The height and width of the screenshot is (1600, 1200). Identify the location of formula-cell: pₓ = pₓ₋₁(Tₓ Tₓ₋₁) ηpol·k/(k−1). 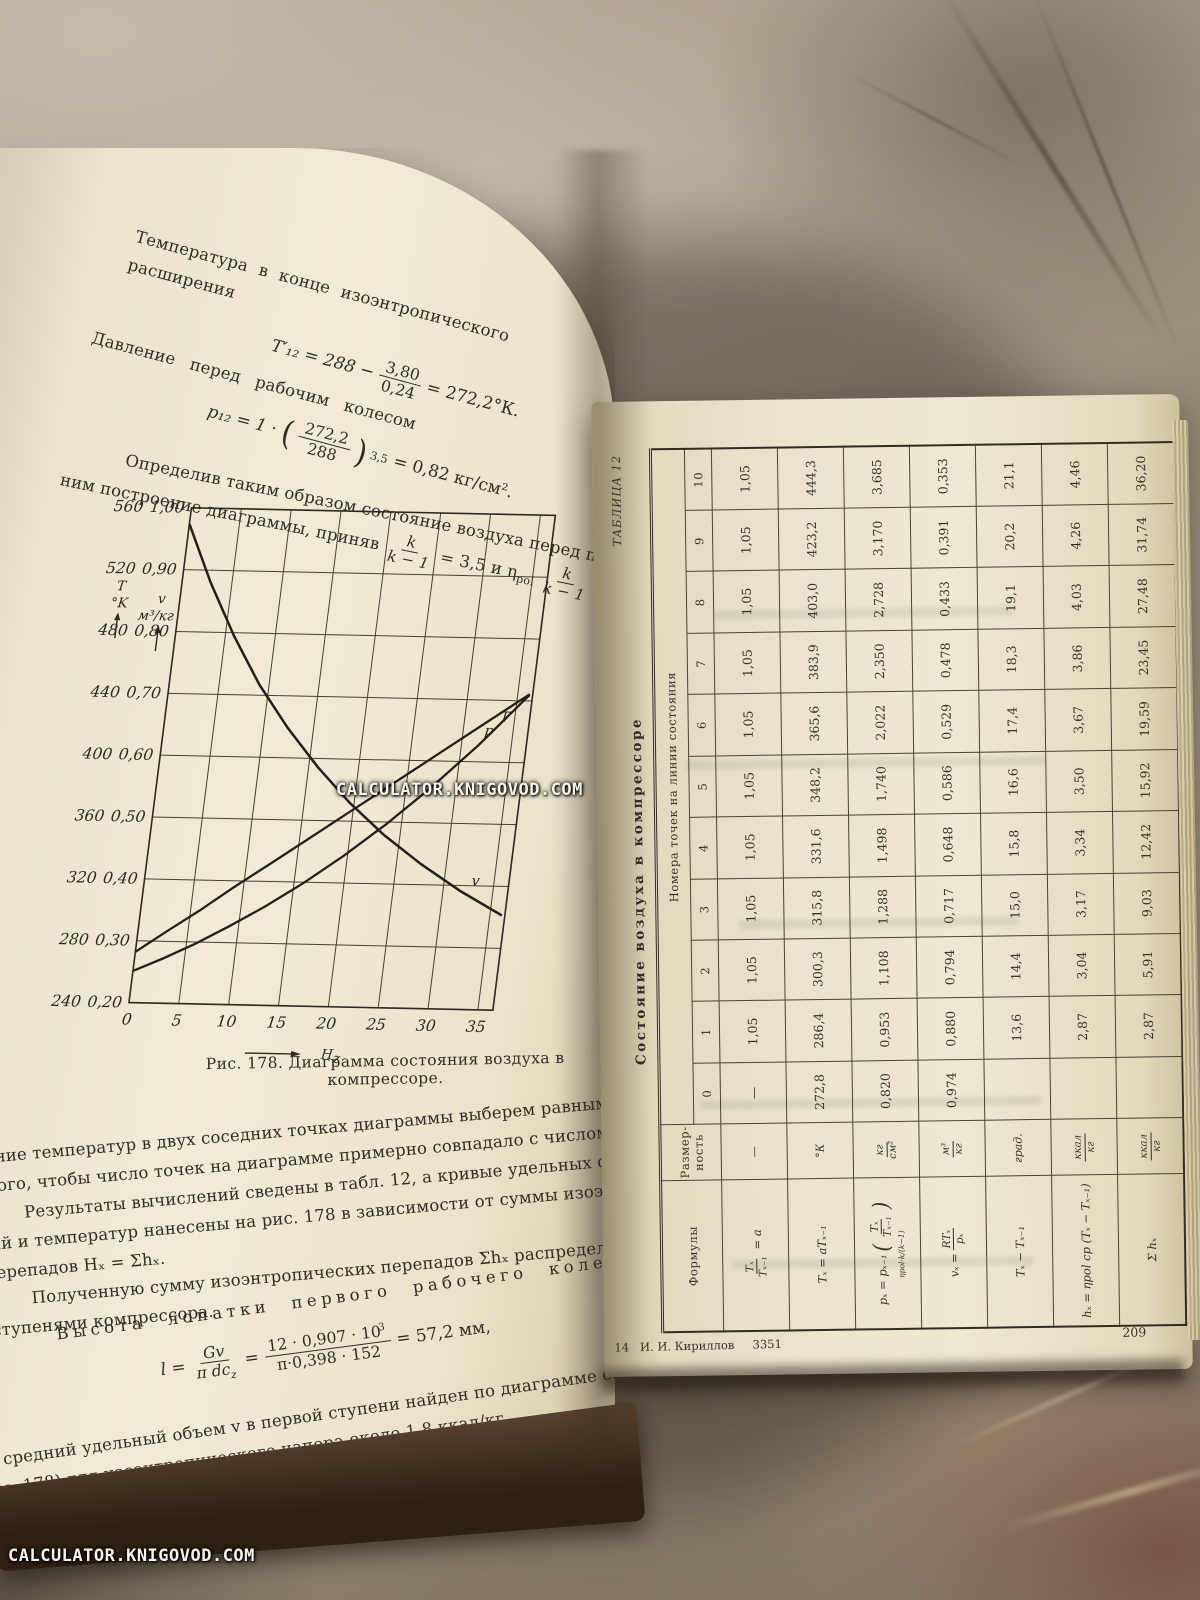
(887, 1253).